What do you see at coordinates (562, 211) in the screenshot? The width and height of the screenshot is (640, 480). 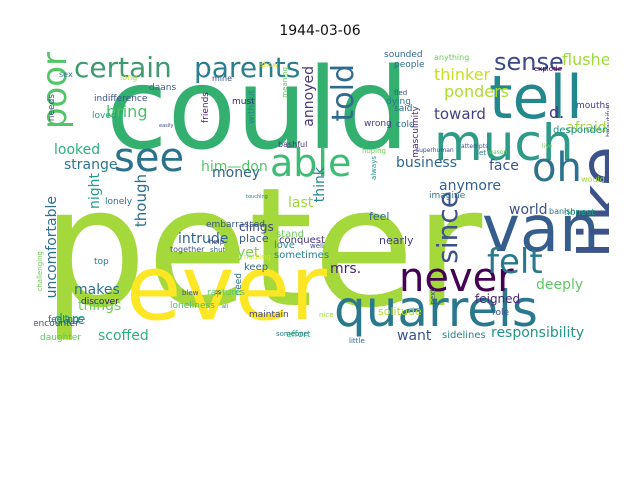 I see `cloud-word-banish: banish` at bounding box center [562, 211].